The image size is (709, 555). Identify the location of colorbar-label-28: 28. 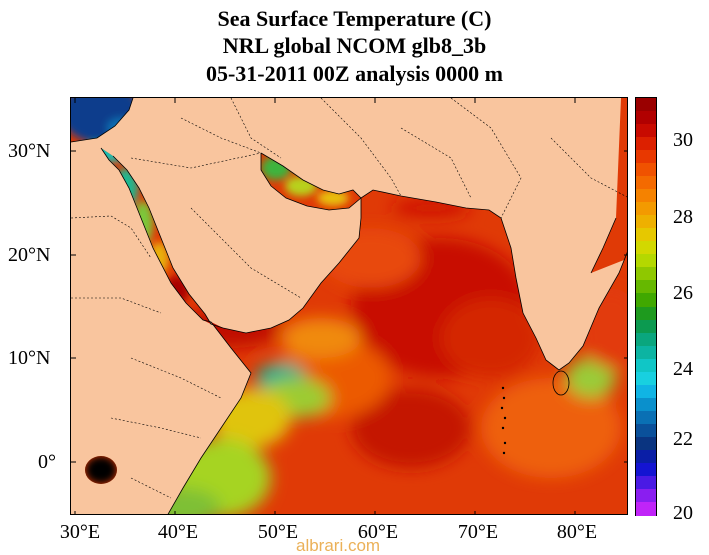
(683, 217).